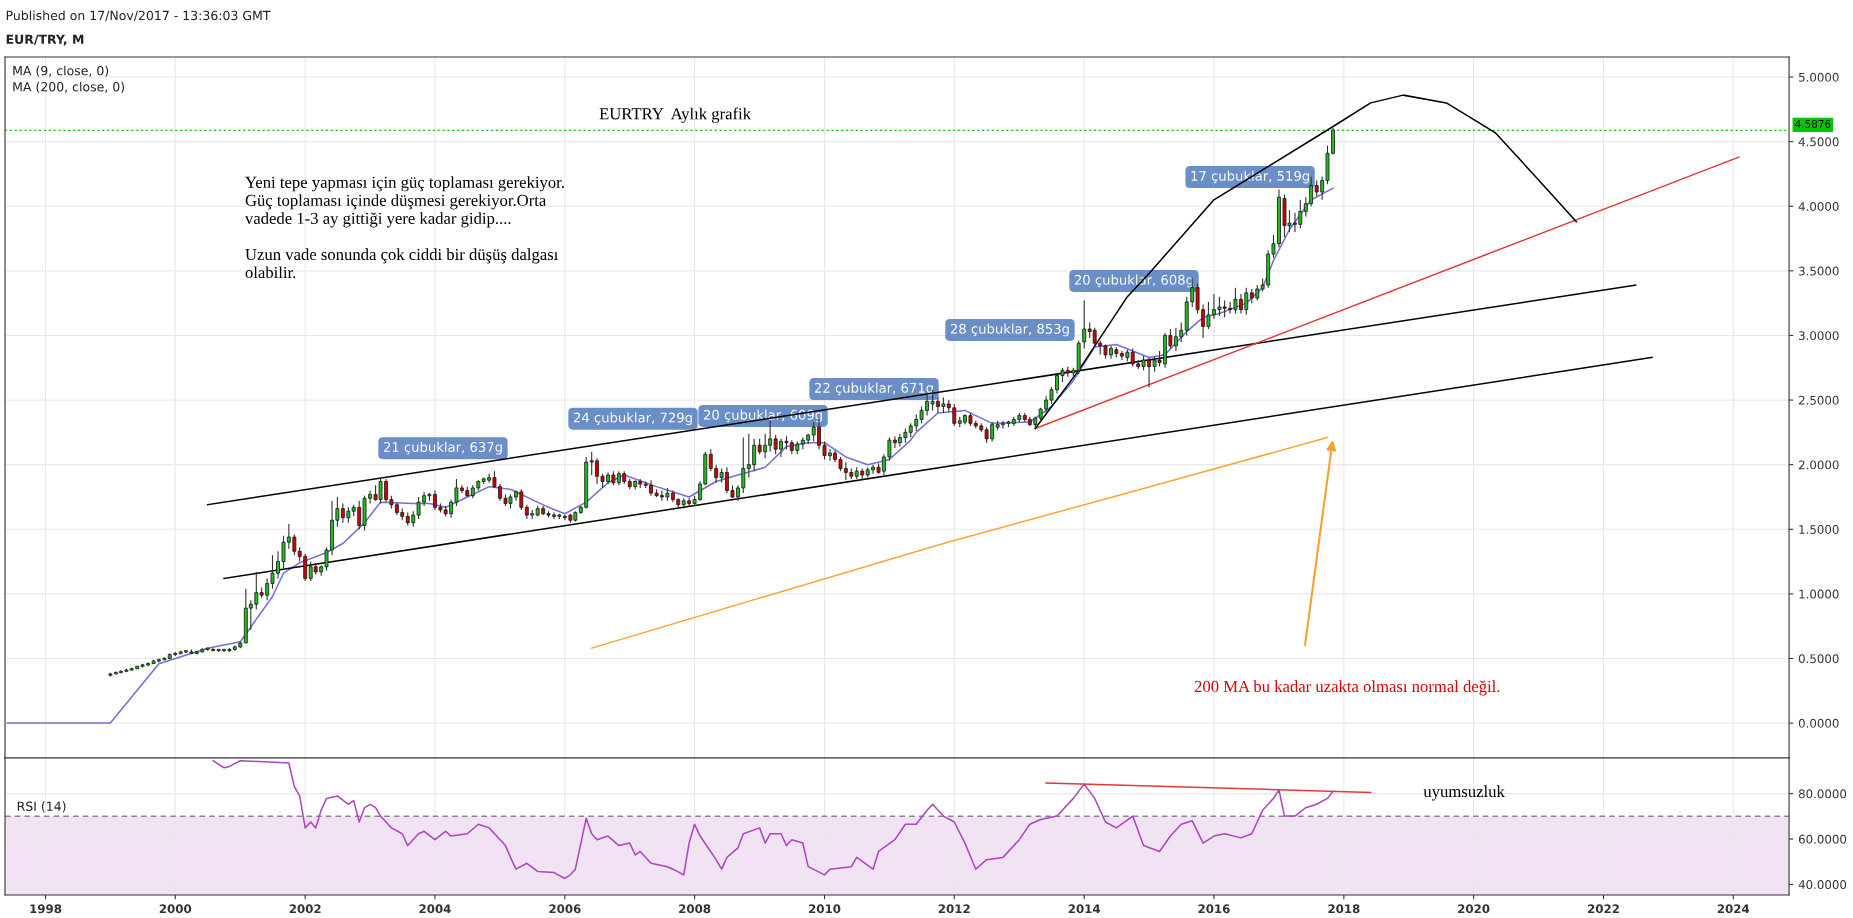 The image size is (1853, 918). Describe the element at coordinates (1214, 909) in the screenshot. I see `x-tick-label: 2016` at that location.